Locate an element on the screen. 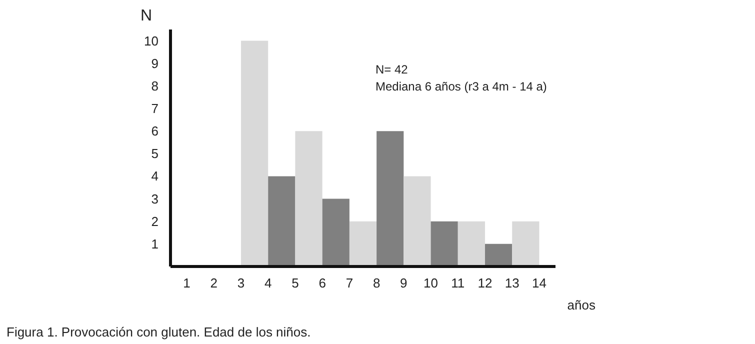 This screenshot has height=344, width=755. y-tick-label: 1 is located at coordinates (155, 244).